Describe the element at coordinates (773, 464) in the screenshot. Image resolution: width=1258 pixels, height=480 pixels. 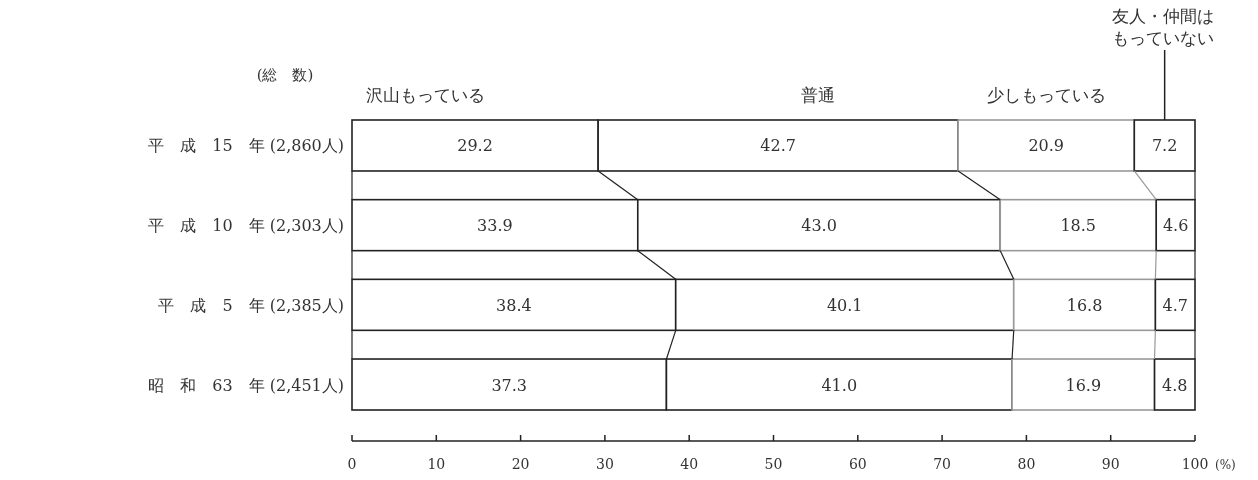
I see `x-tick-label: 50` at that location.